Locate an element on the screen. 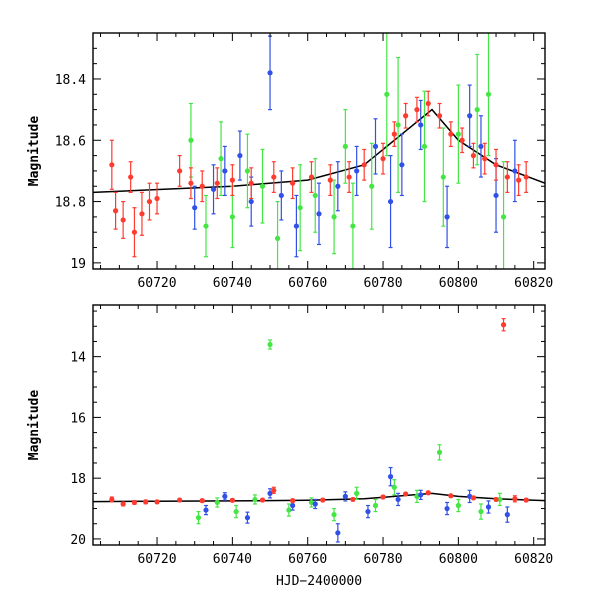  y-tick-label: 14 is located at coordinates (78, 358).